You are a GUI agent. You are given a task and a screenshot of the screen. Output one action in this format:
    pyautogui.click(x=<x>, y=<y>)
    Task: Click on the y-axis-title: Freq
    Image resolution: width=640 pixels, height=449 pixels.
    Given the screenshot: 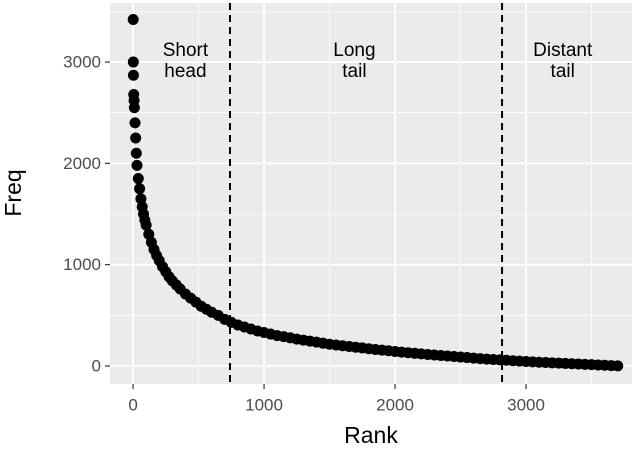 What is the action you would take?
    pyautogui.click(x=13, y=192)
    